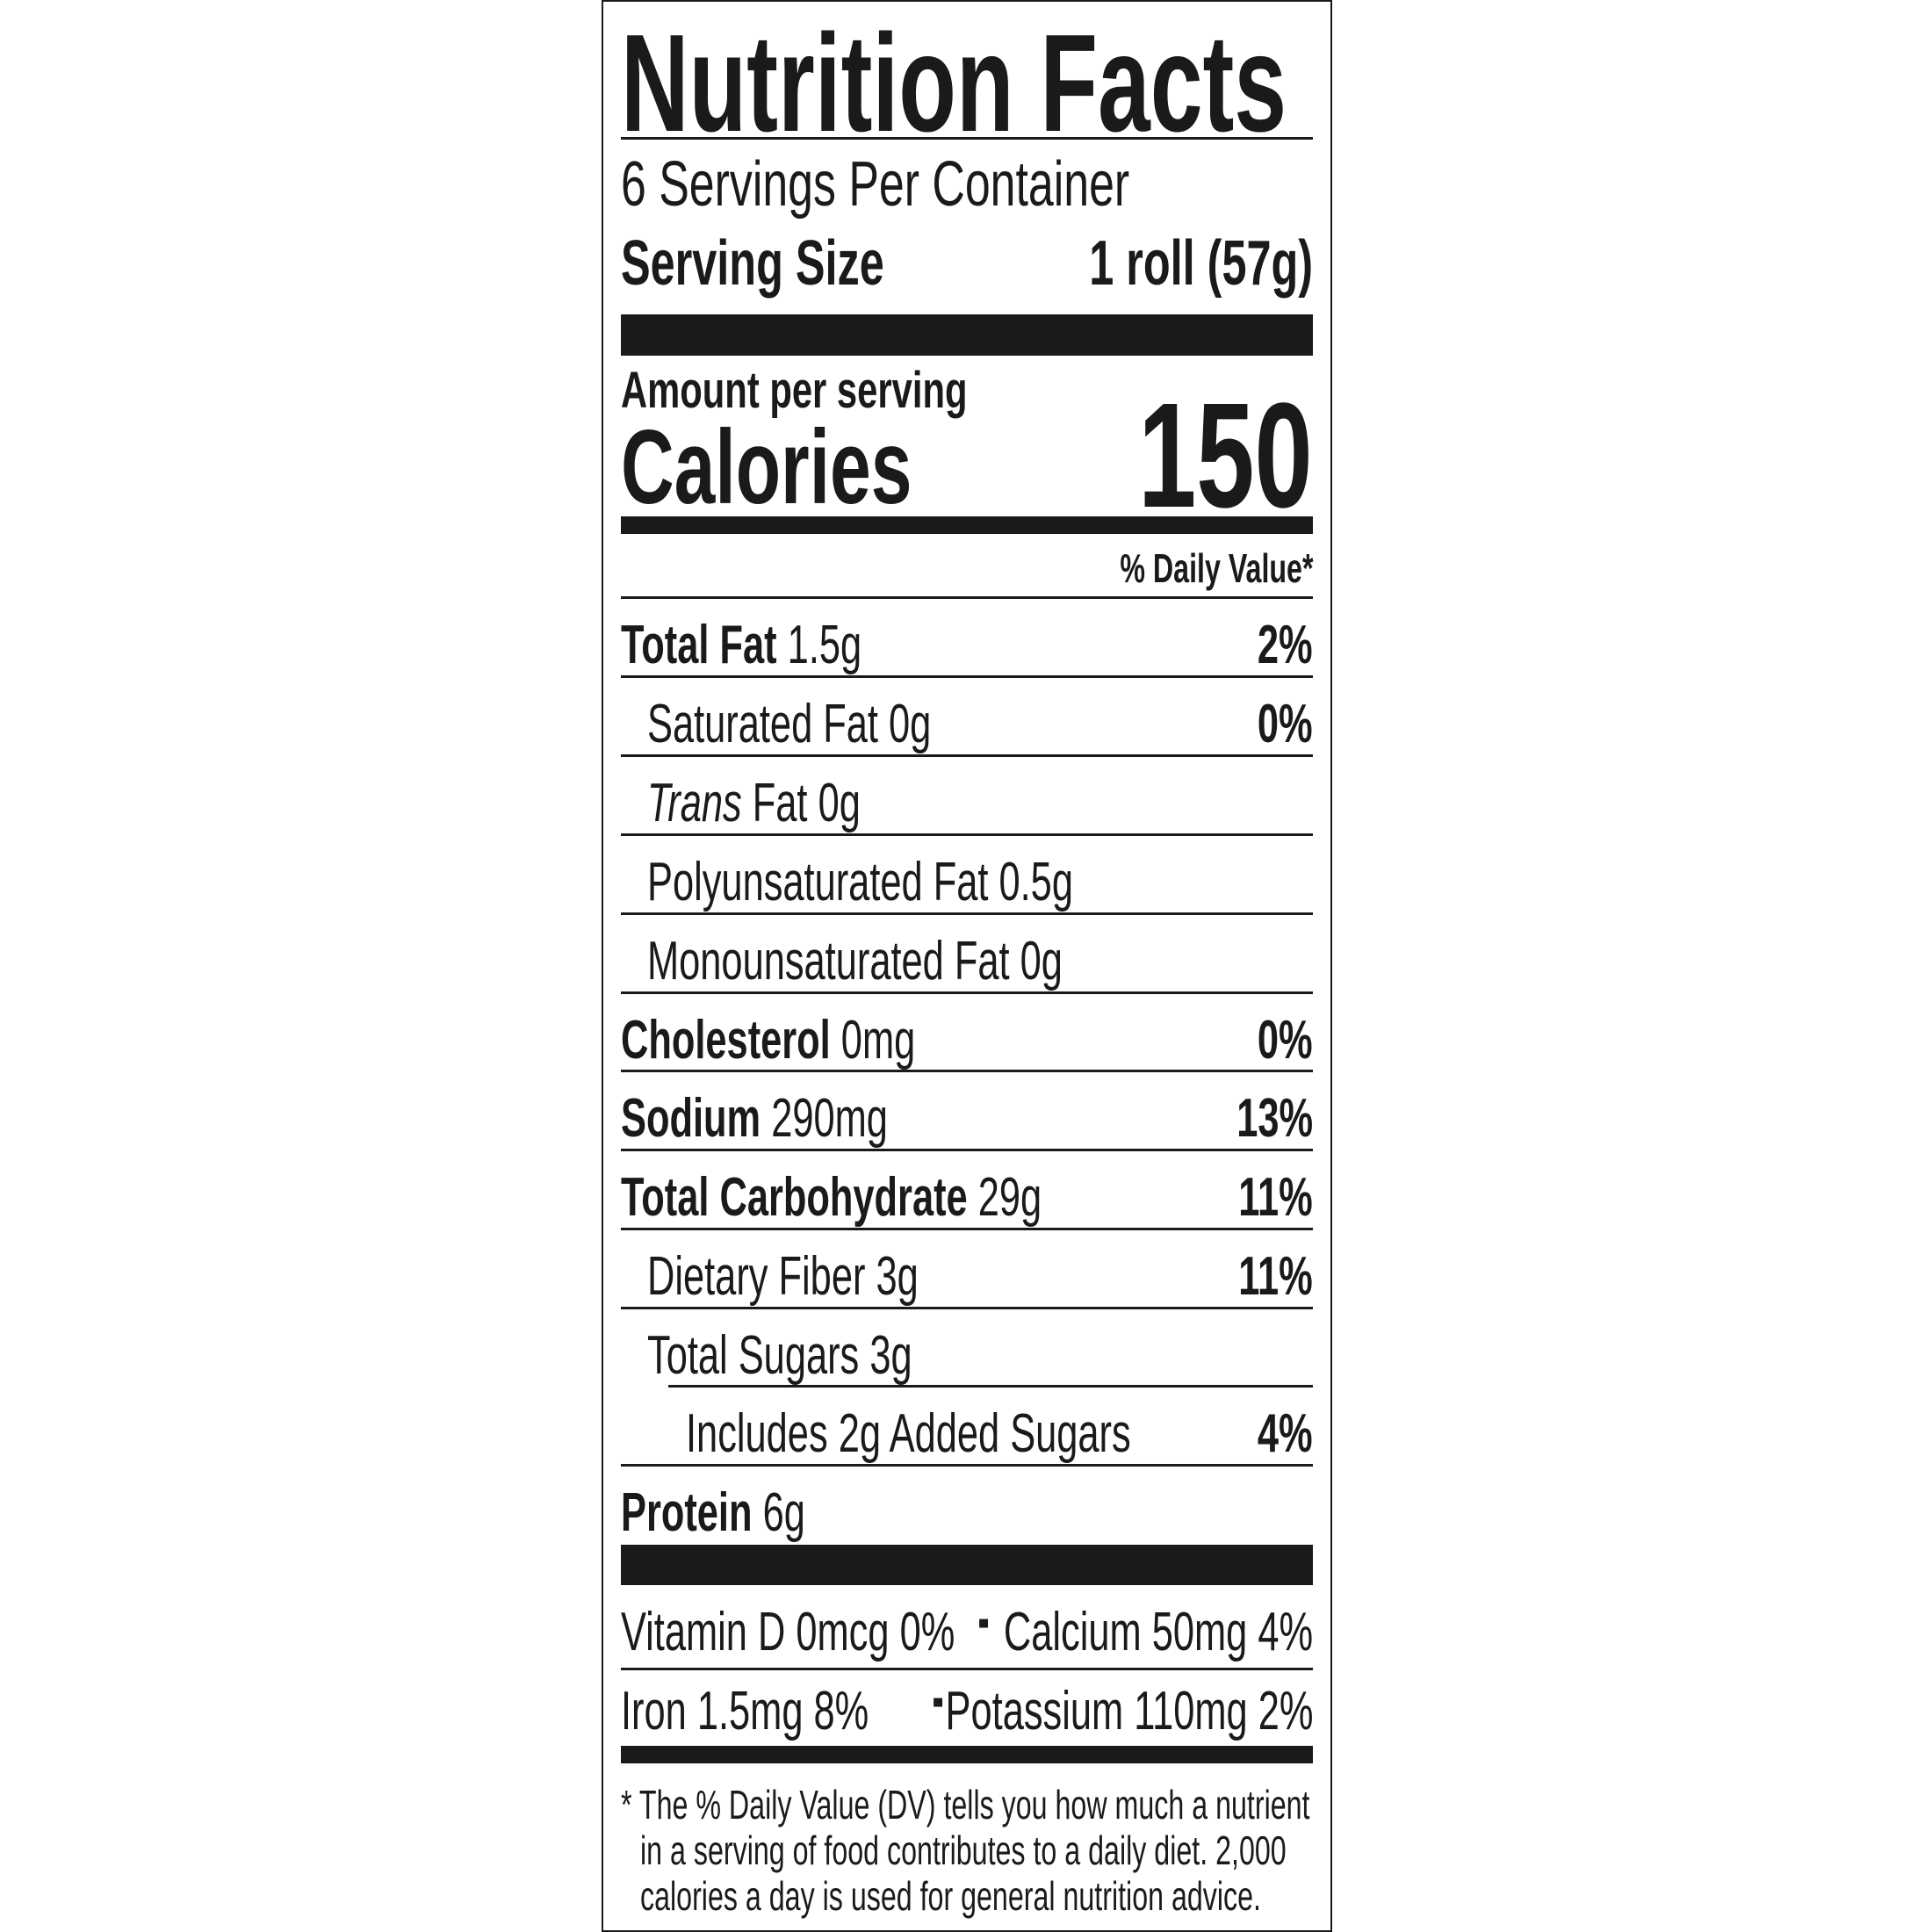  I want to click on nutrient-row-total-carbohydrate: Total Carbohydrate 29g 11%, so click(967, 1197).